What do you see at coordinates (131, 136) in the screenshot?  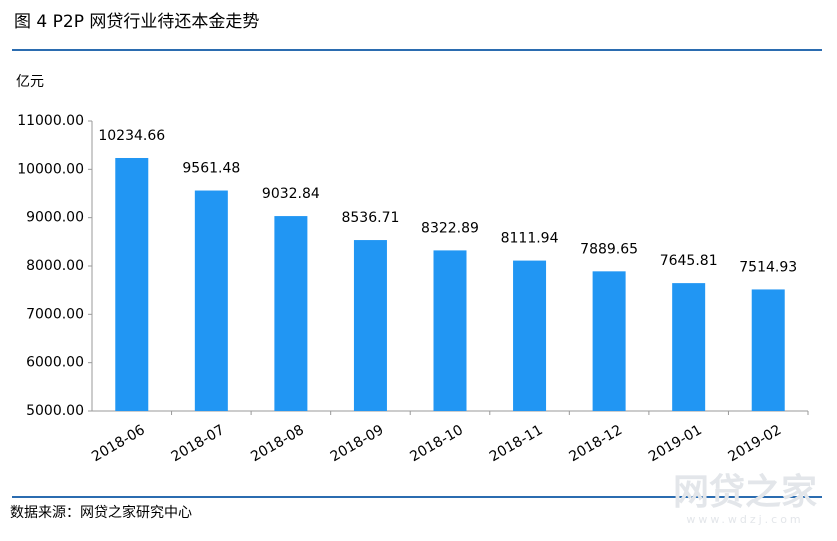 I see `data-label: 10234.66` at bounding box center [131, 136].